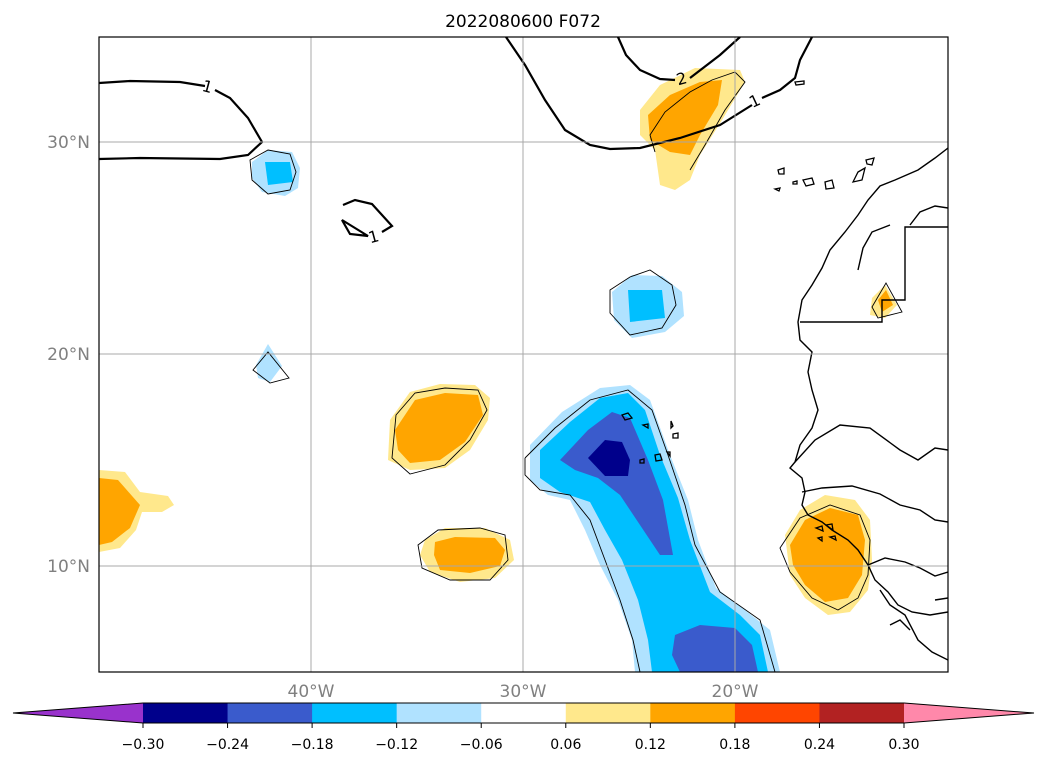  What do you see at coordinates (68, 355) in the screenshot?
I see `lat-label-20n: 20°N` at bounding box center [68, 355].